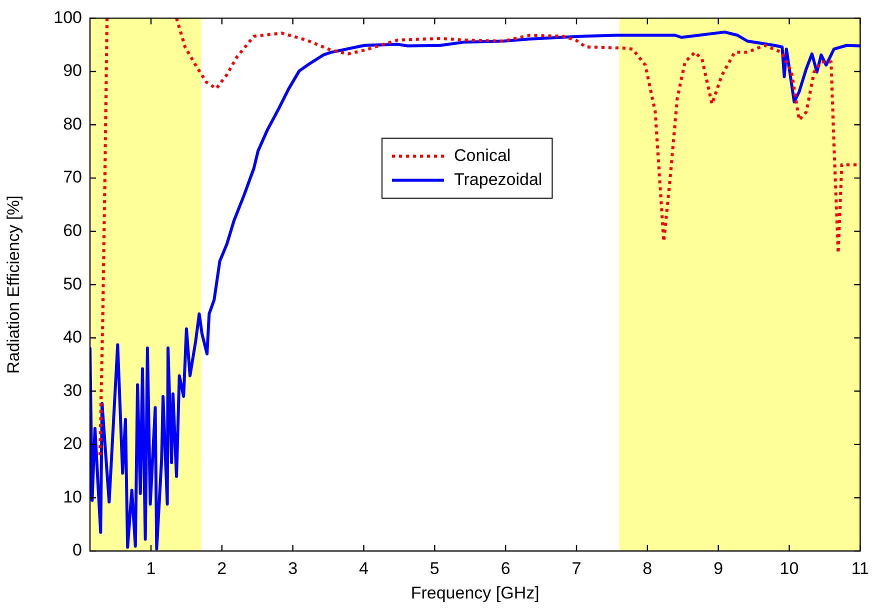 This screenshot has height=608, width=877. I want to click on x-tick-label: 1, so click(151, 568).